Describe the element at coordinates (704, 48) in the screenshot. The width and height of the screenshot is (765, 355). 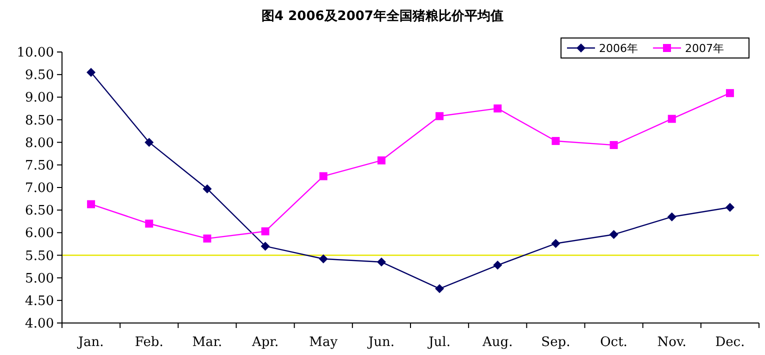
I see `legend-label: 2007年` at that location.